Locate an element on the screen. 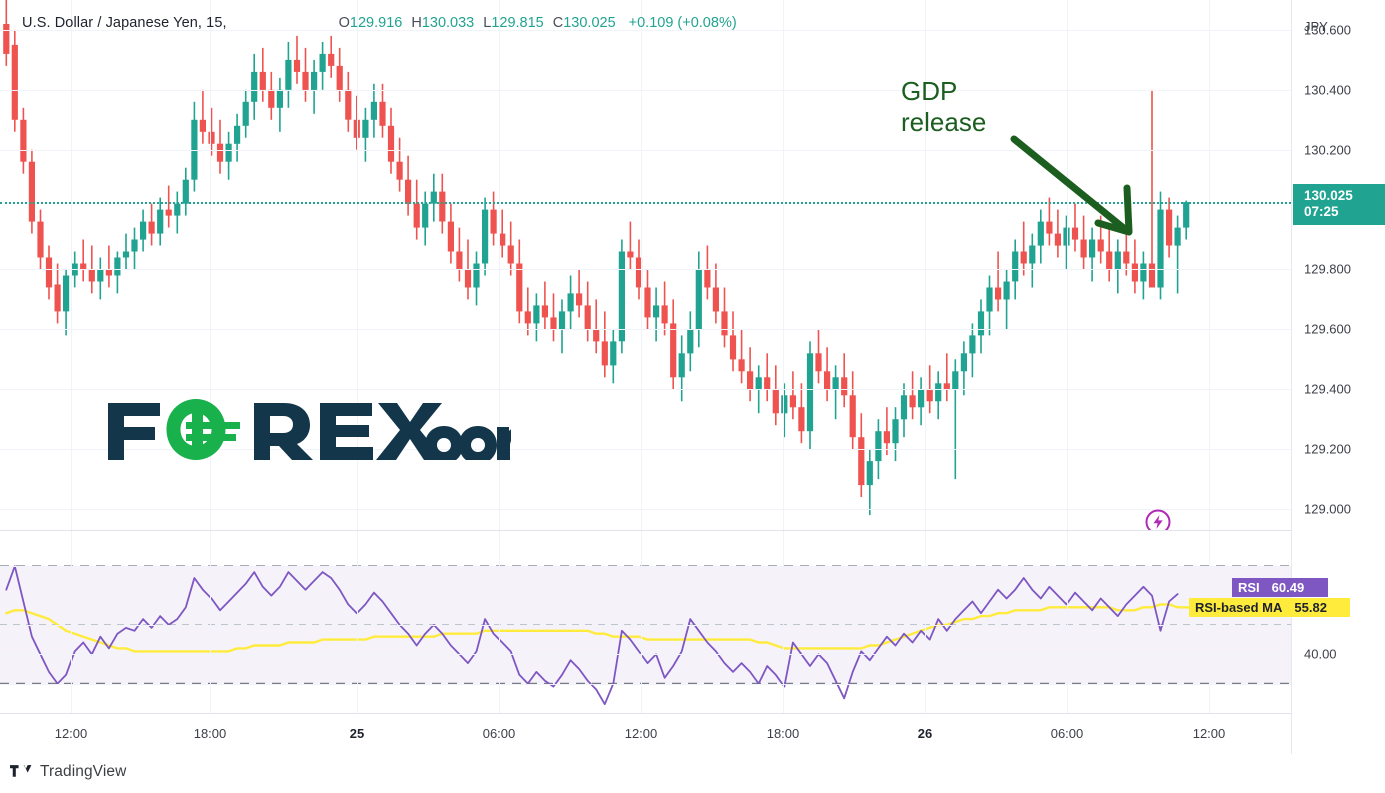  time-axis-label: 25 is located at coordinates (357, 733).